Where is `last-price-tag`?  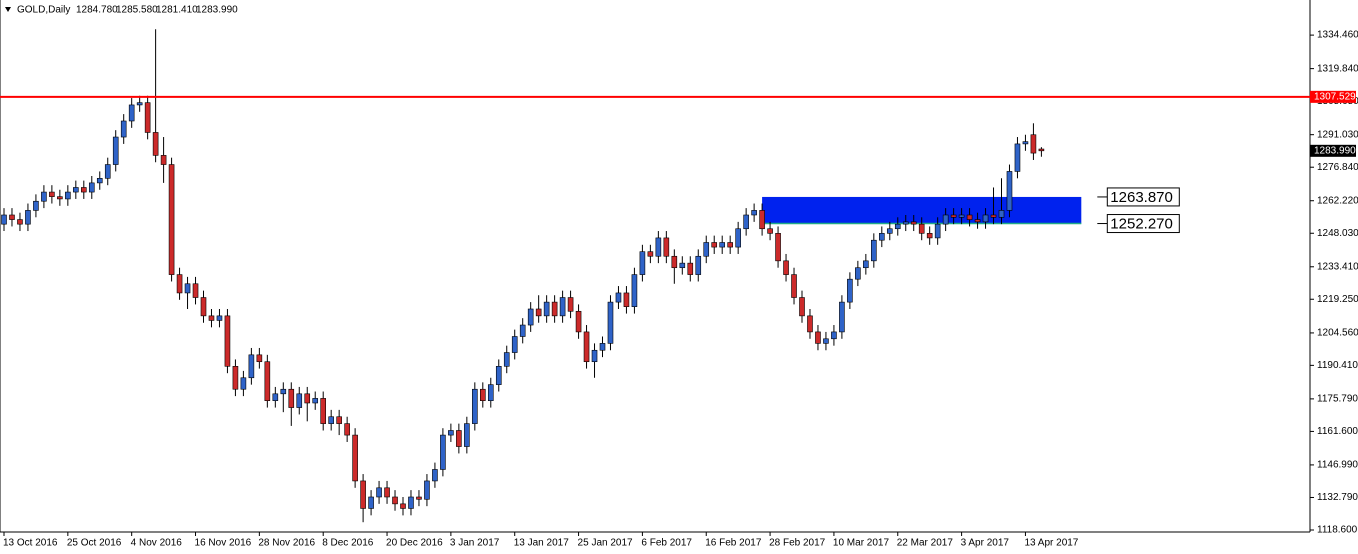
last-price-tag is located at coordinates (1333, 150).